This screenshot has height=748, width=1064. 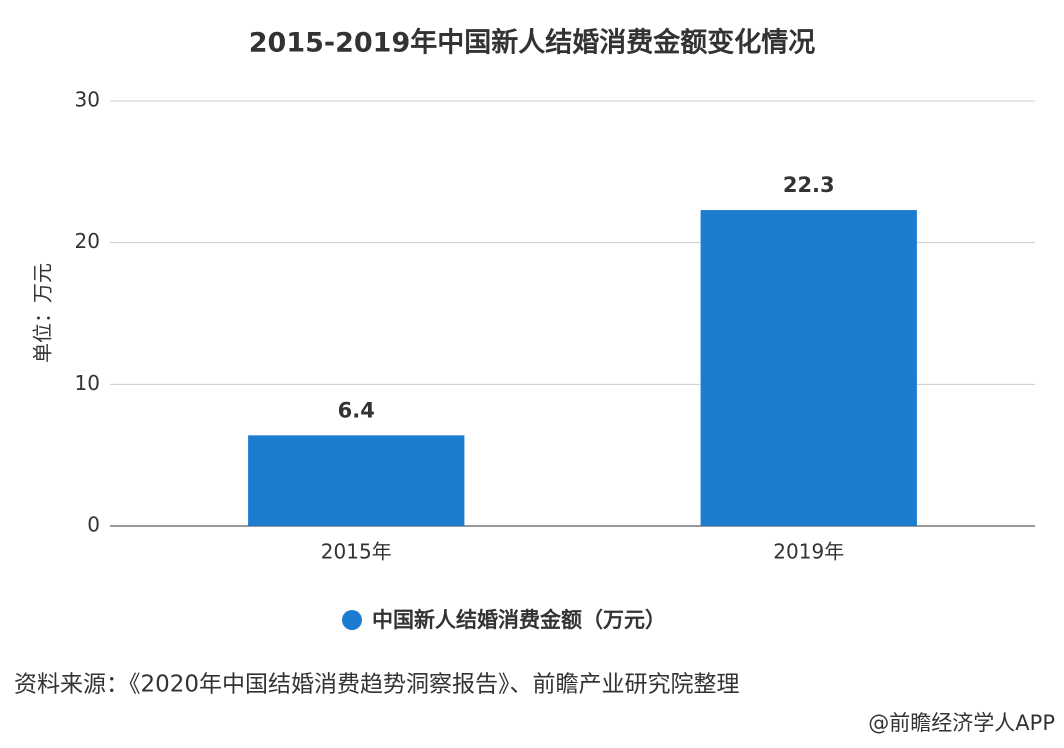 I want to click on y-axis-label: 单位：万元, so click(x=43, y=313).